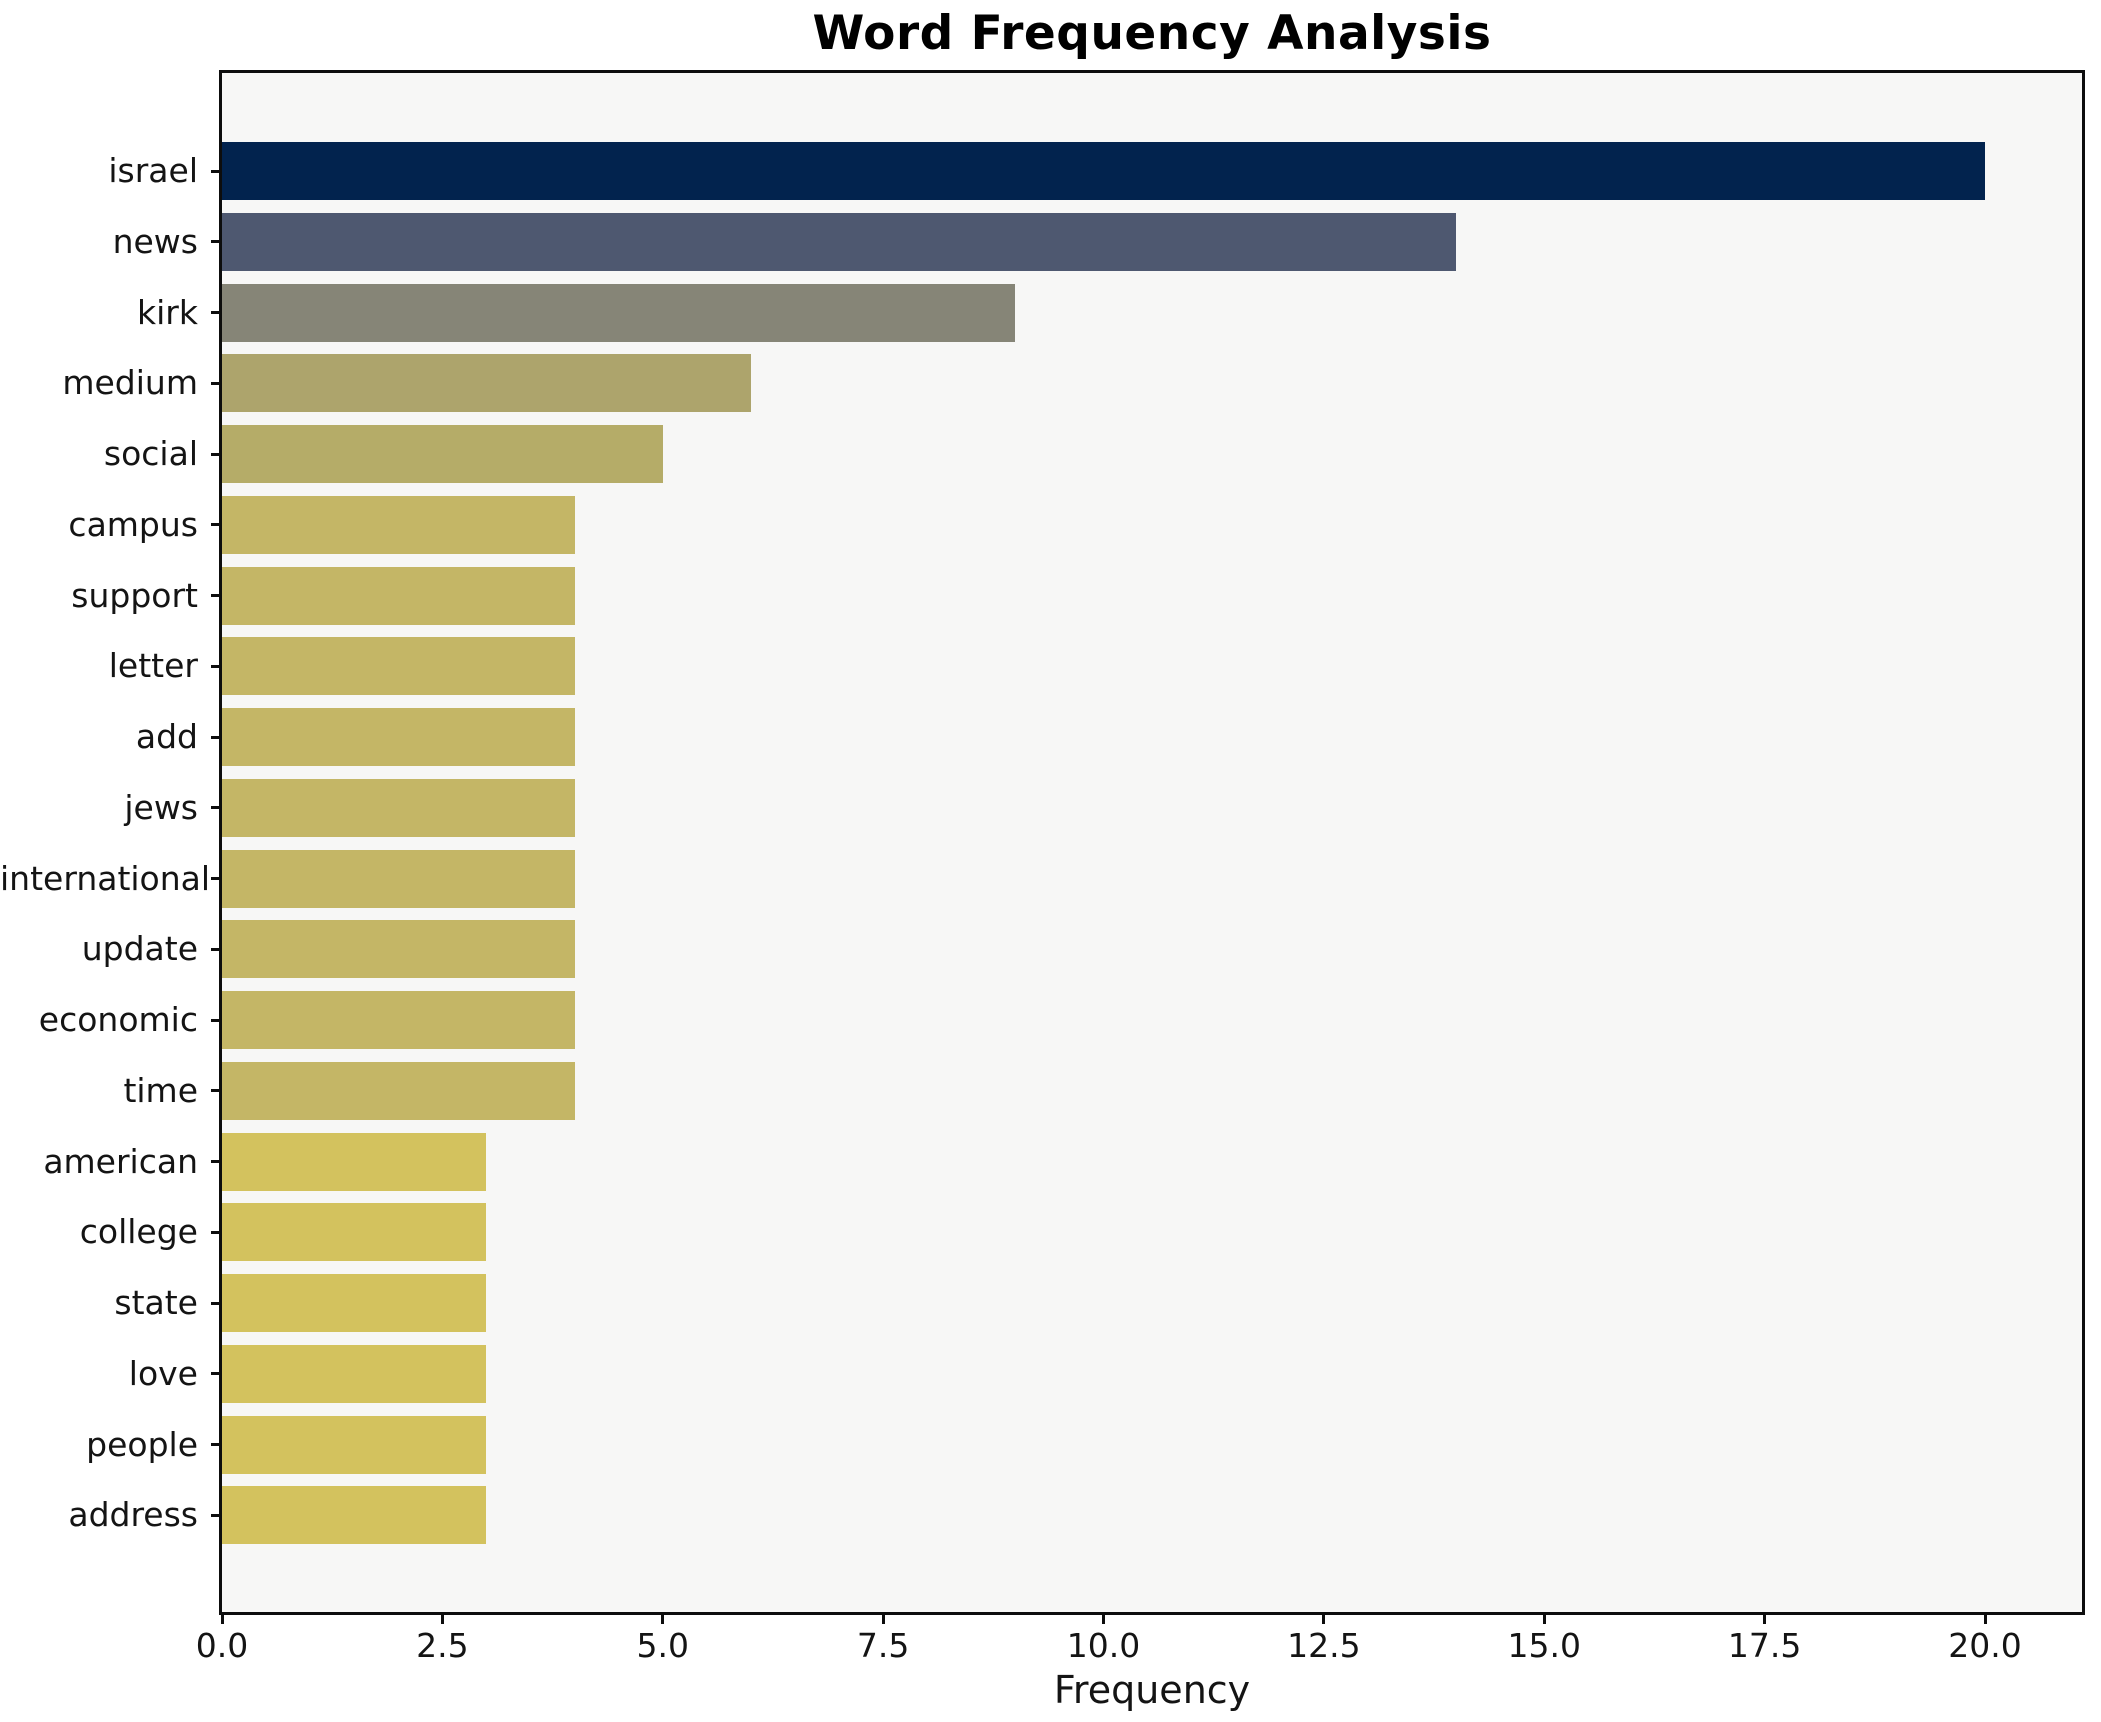  What do you see at coordinates (105, 878) in the screenshot?
I see `y-tick-label: international` at bounding box center [105, 878].